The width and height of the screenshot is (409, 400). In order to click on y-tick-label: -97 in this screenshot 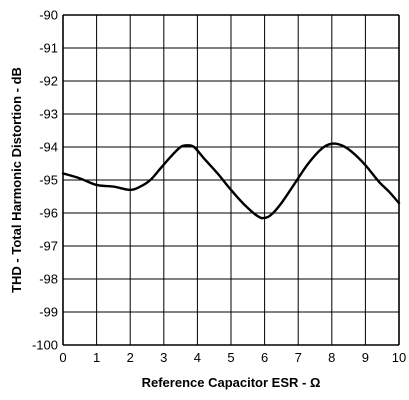, I will do `click(48, 246)`.